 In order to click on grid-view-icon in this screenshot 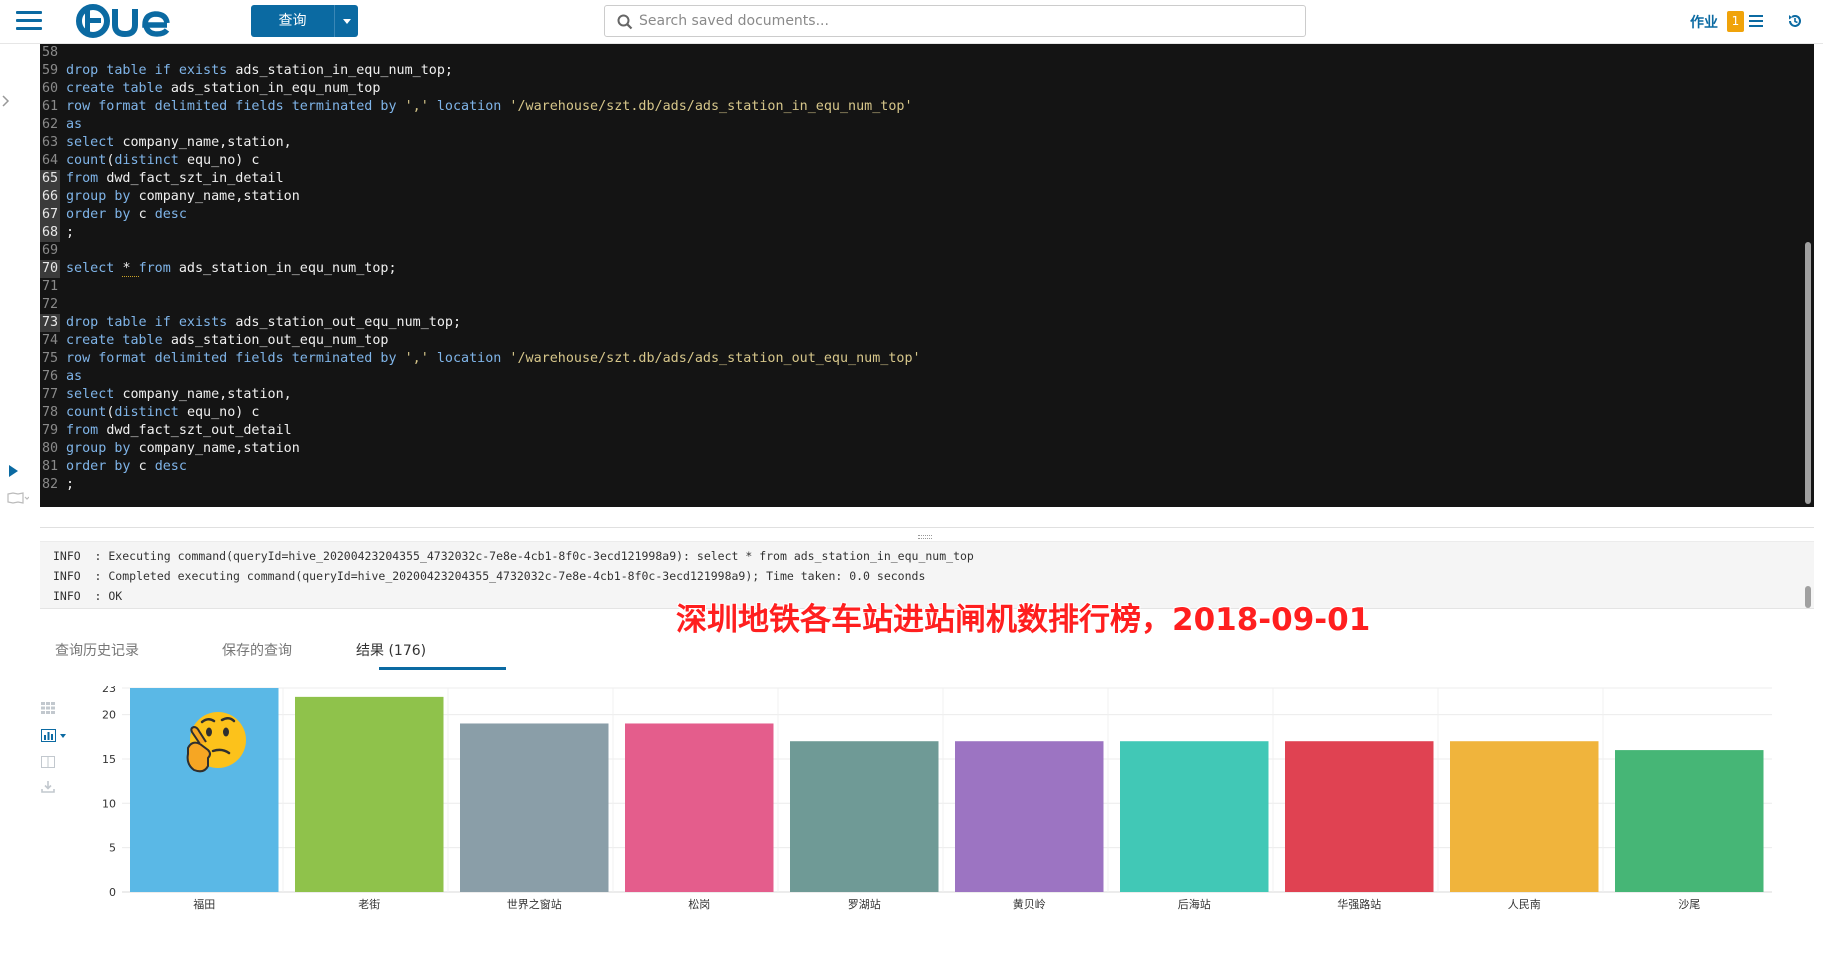, I will do `click(48, 708)`.